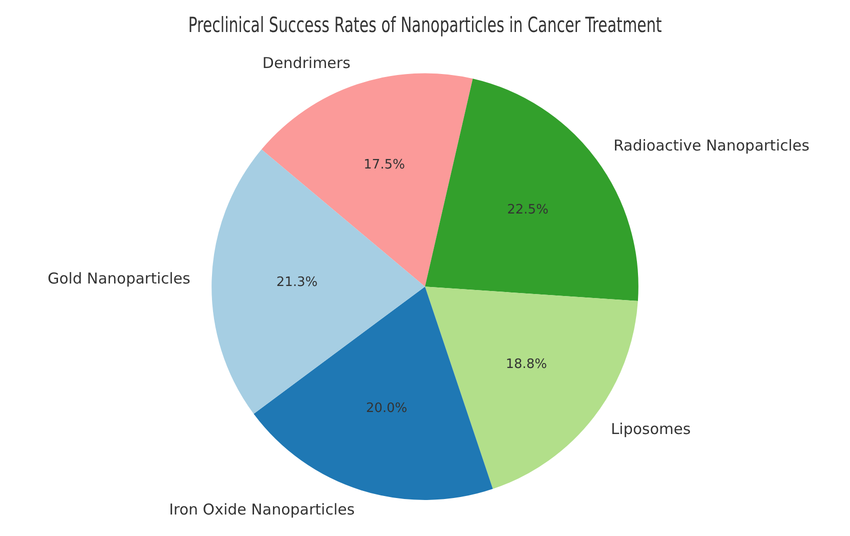  Describe the element at coordinates (711, 145) in the screenshot. I see `slice-label: Radioactive Nanoparticles` at that location.